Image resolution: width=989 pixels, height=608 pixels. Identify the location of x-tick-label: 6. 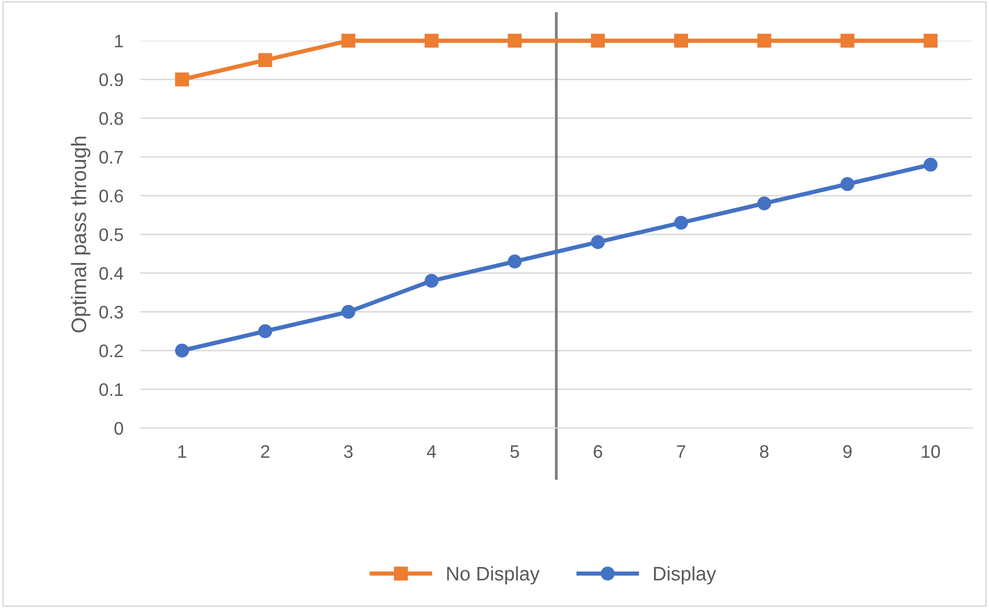
(598, 451).